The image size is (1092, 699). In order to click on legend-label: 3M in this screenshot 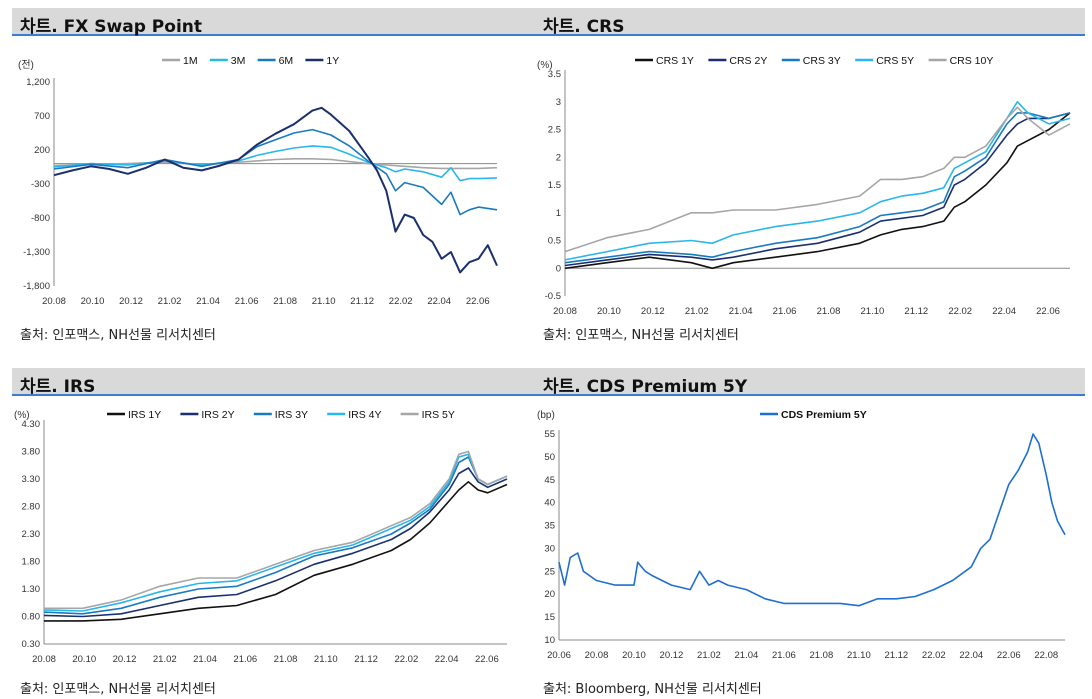, I will do `click(238, 61)`.